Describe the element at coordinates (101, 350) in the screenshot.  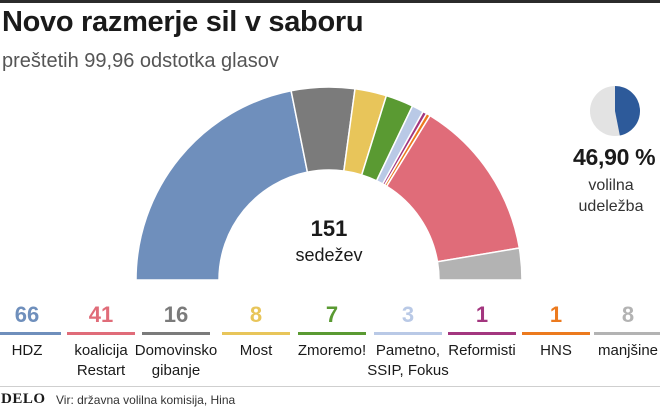
I see `legend-label: koalicija` at that location.